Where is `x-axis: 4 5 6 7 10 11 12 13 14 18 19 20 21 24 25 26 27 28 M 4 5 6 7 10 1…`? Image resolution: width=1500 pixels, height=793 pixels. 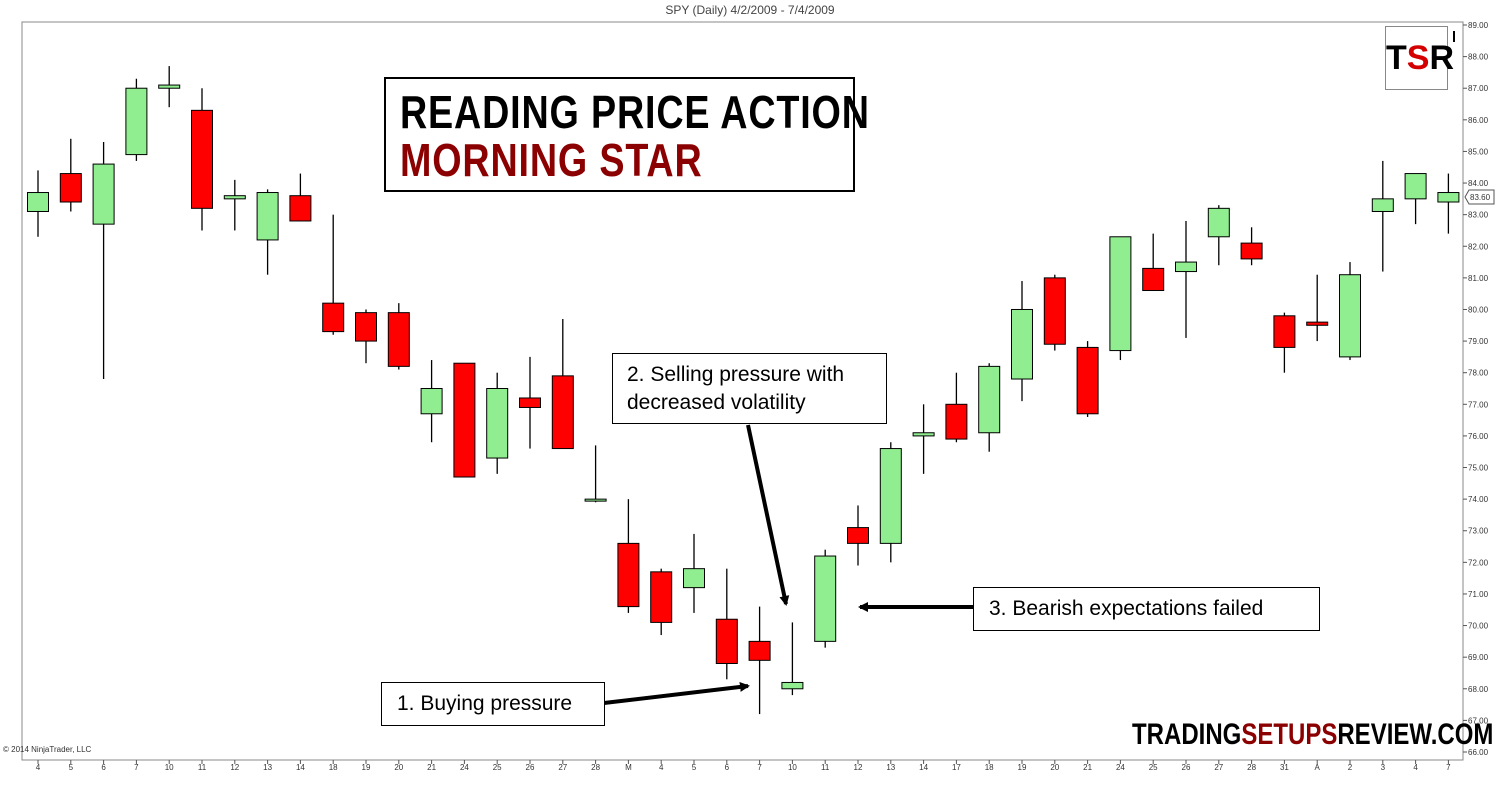
x-axis: 4 5 6 7 10 11 12 13 14 18 19 20 21 24 25 26 27 28 M 4 5 6 7 10 1… is located at coordinates (743, 766).